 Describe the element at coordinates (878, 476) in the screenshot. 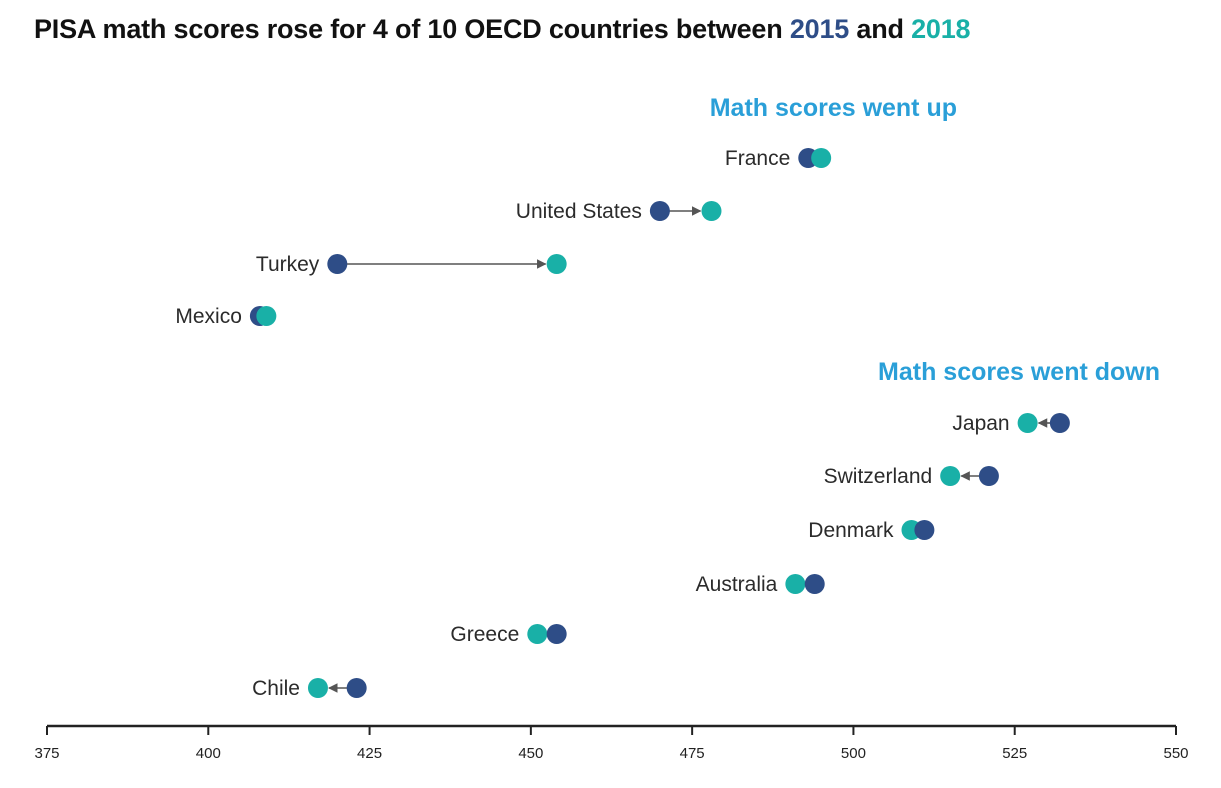

I see `country-label: Switzerland` at that location.